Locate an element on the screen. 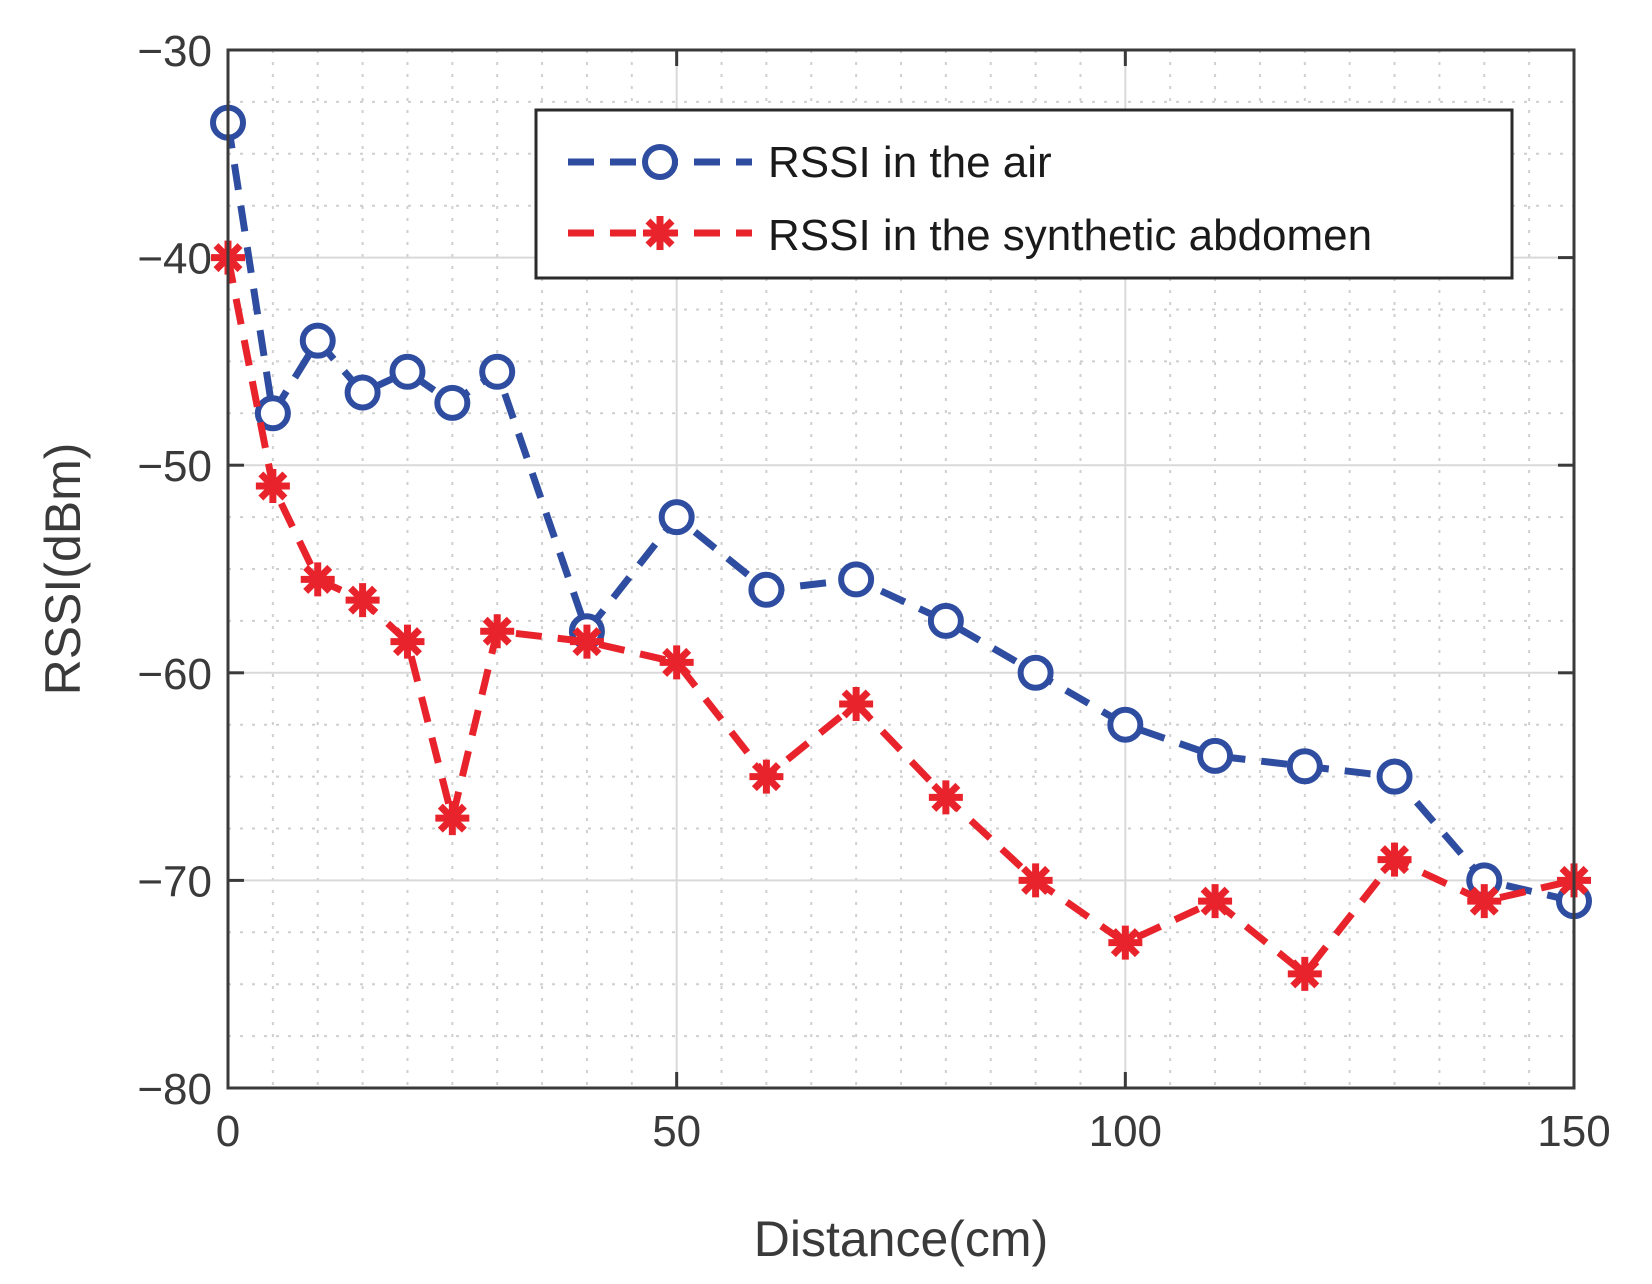  x-axis-title: Distance(cm) is located at coordinates (901, 1239).